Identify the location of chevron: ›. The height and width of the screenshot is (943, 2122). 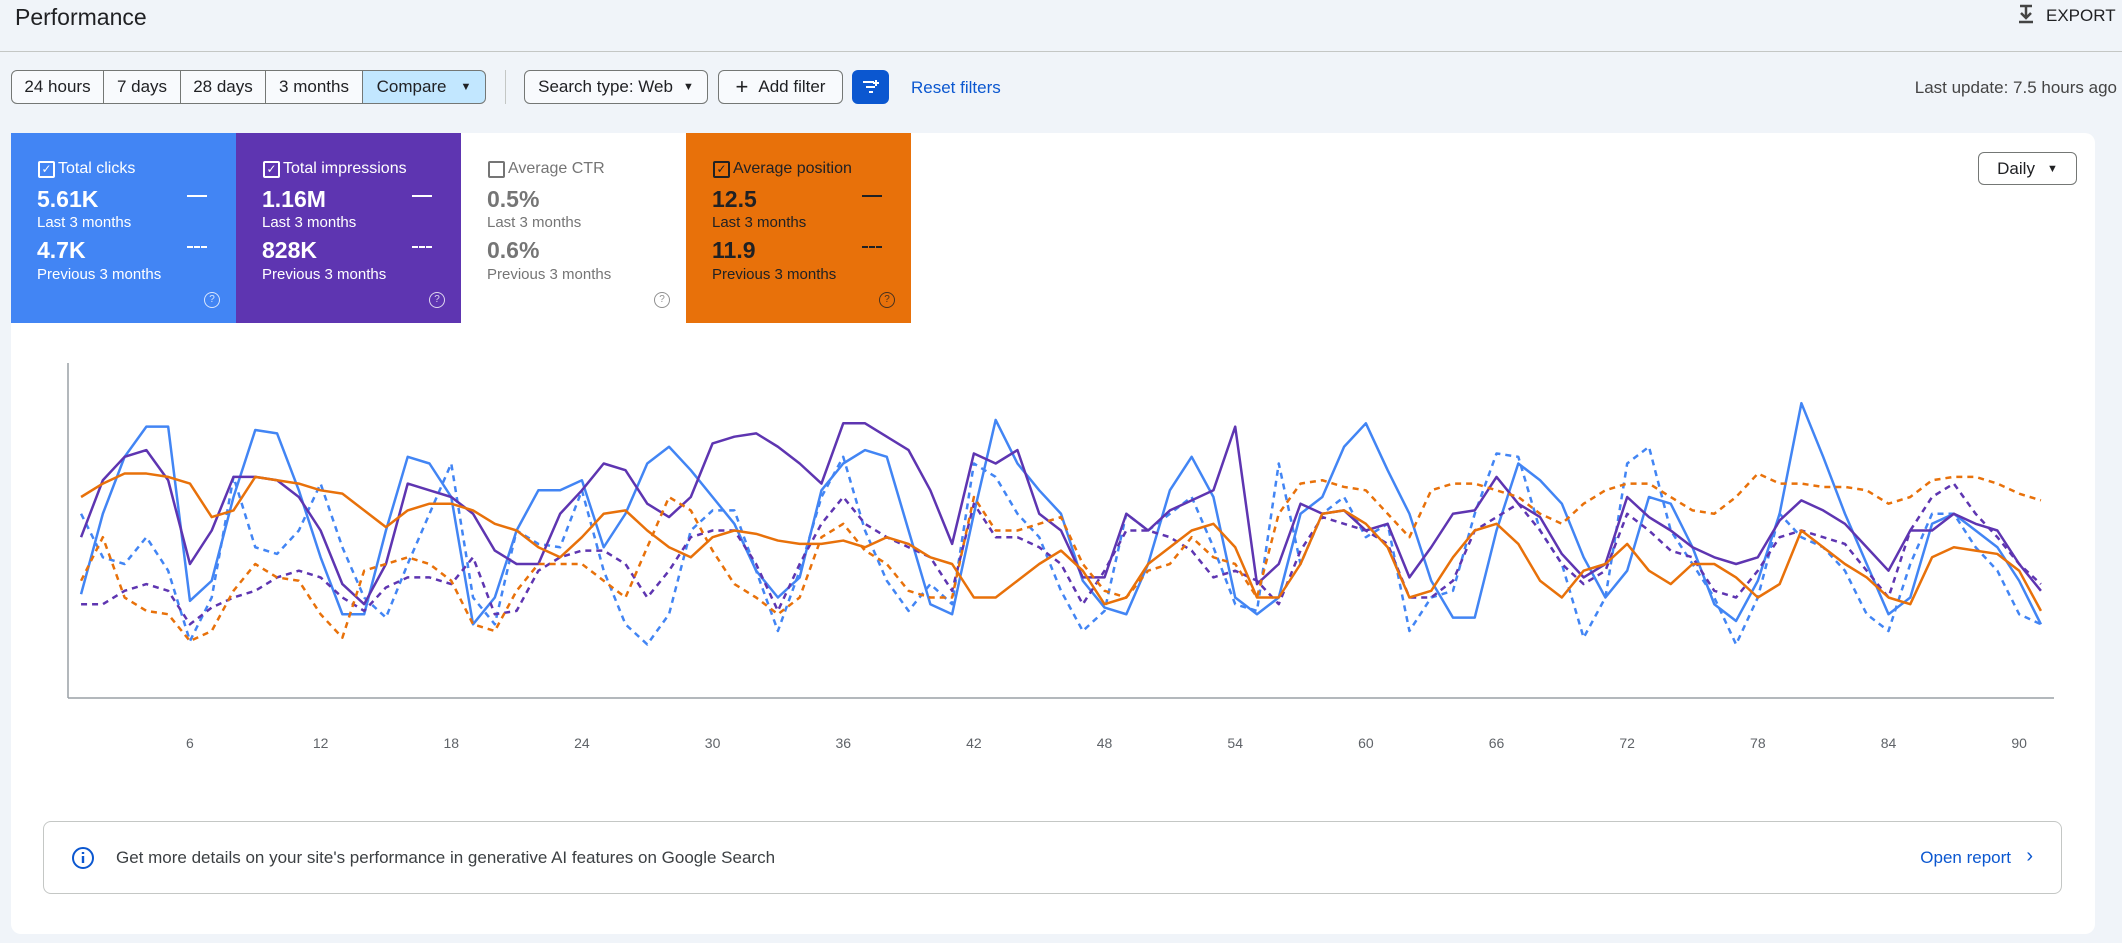
(2029, 856).